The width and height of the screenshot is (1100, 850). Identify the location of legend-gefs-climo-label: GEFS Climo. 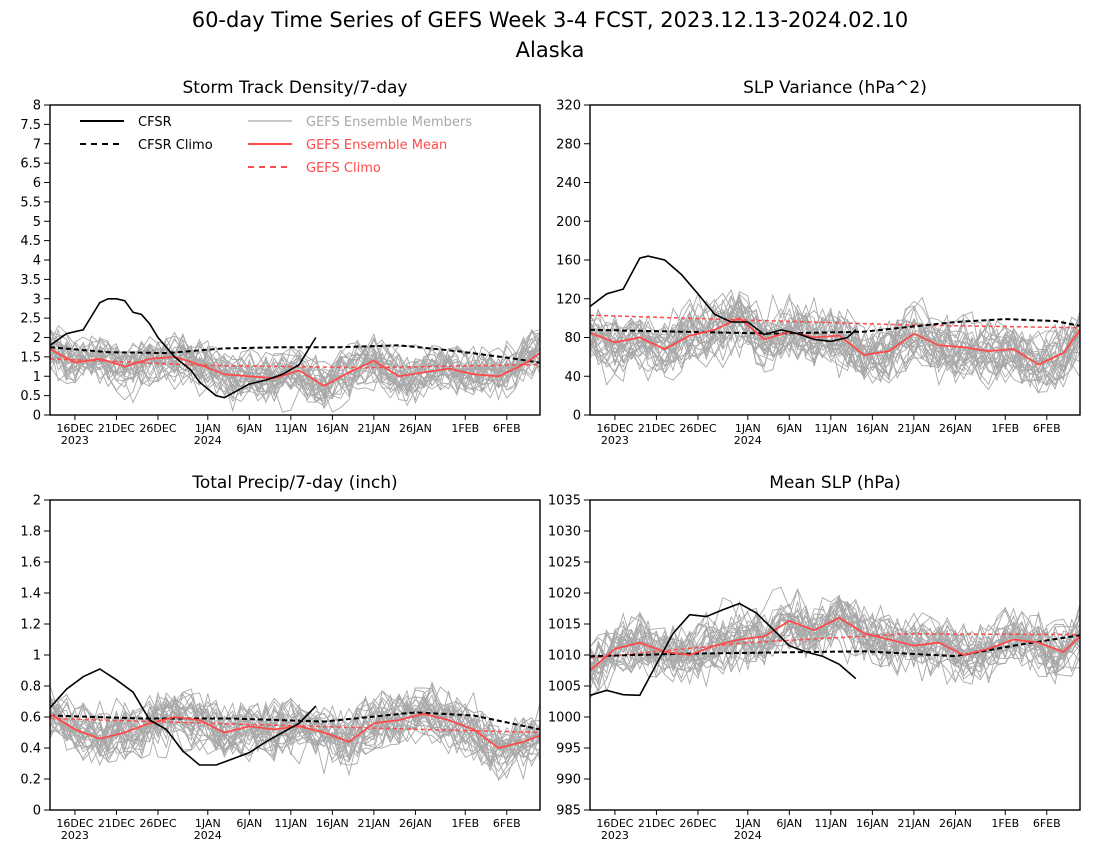
(343, 168).